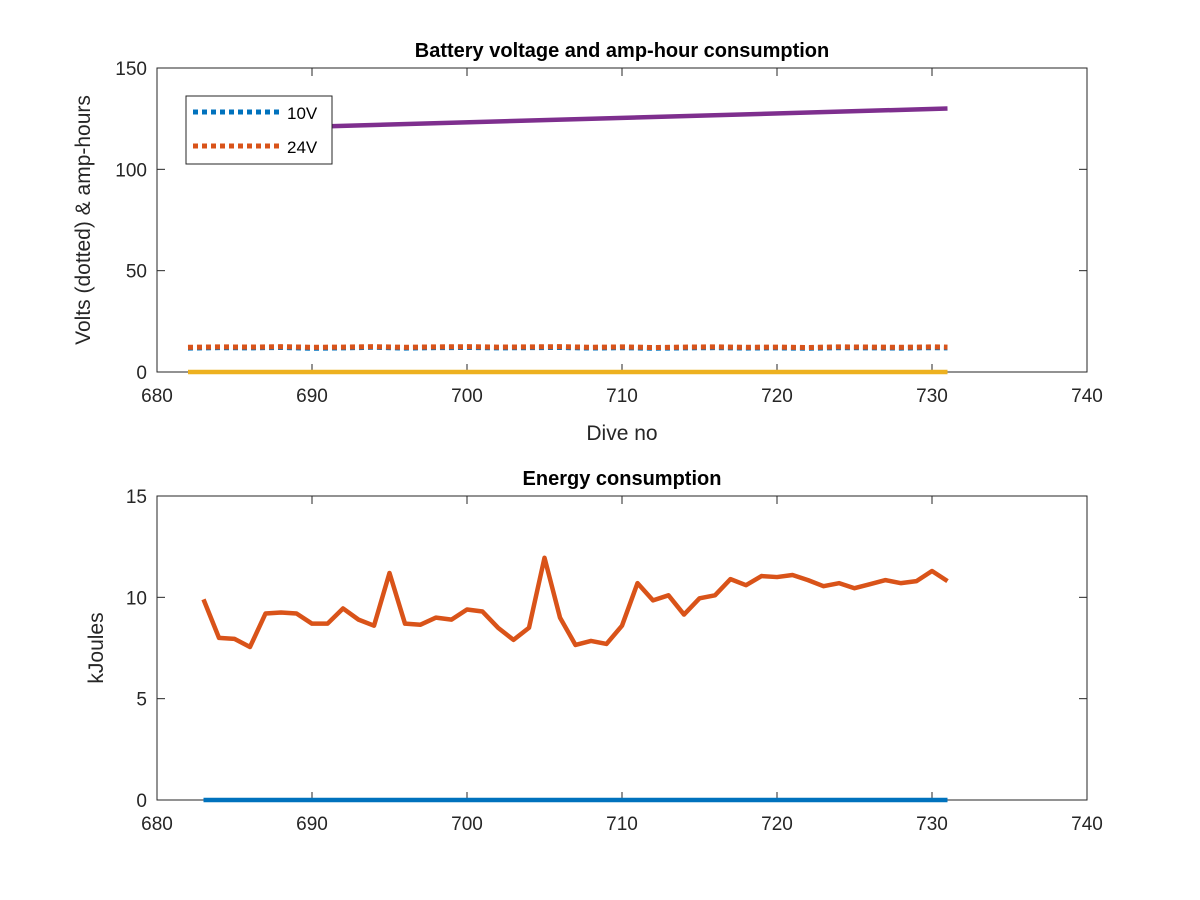 The height and width of the screenshot is (900, 1200). I want to click on voltage-chart-xtick-label: 720, so click(777, 396).